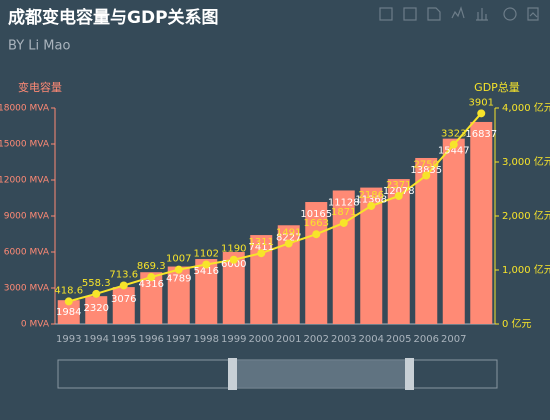 This screenshot has height=420, width=550. I want to click on x-tick-label: 1993, so click(68, 339).